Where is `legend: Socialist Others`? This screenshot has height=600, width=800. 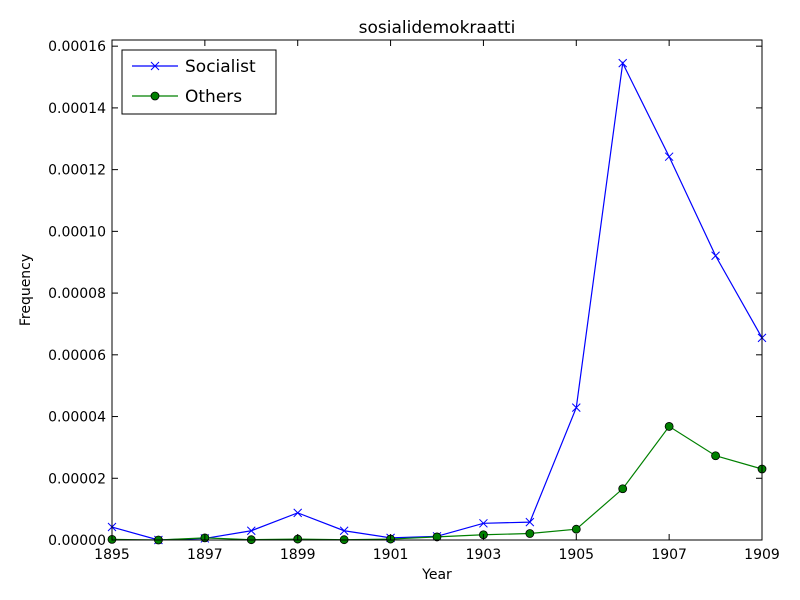
legend: Socialist Others is located at coordinates (199, 82).